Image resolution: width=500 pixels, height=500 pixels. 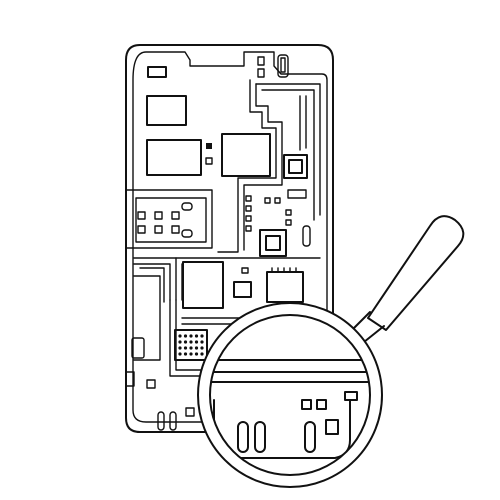 I want to click on magnified-stripe-a, so click(x=243, y=437).